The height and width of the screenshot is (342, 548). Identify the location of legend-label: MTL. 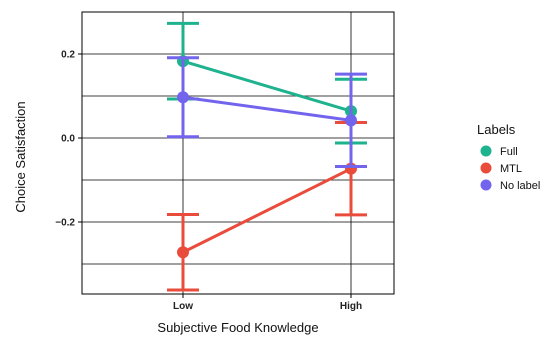
(511, 169).